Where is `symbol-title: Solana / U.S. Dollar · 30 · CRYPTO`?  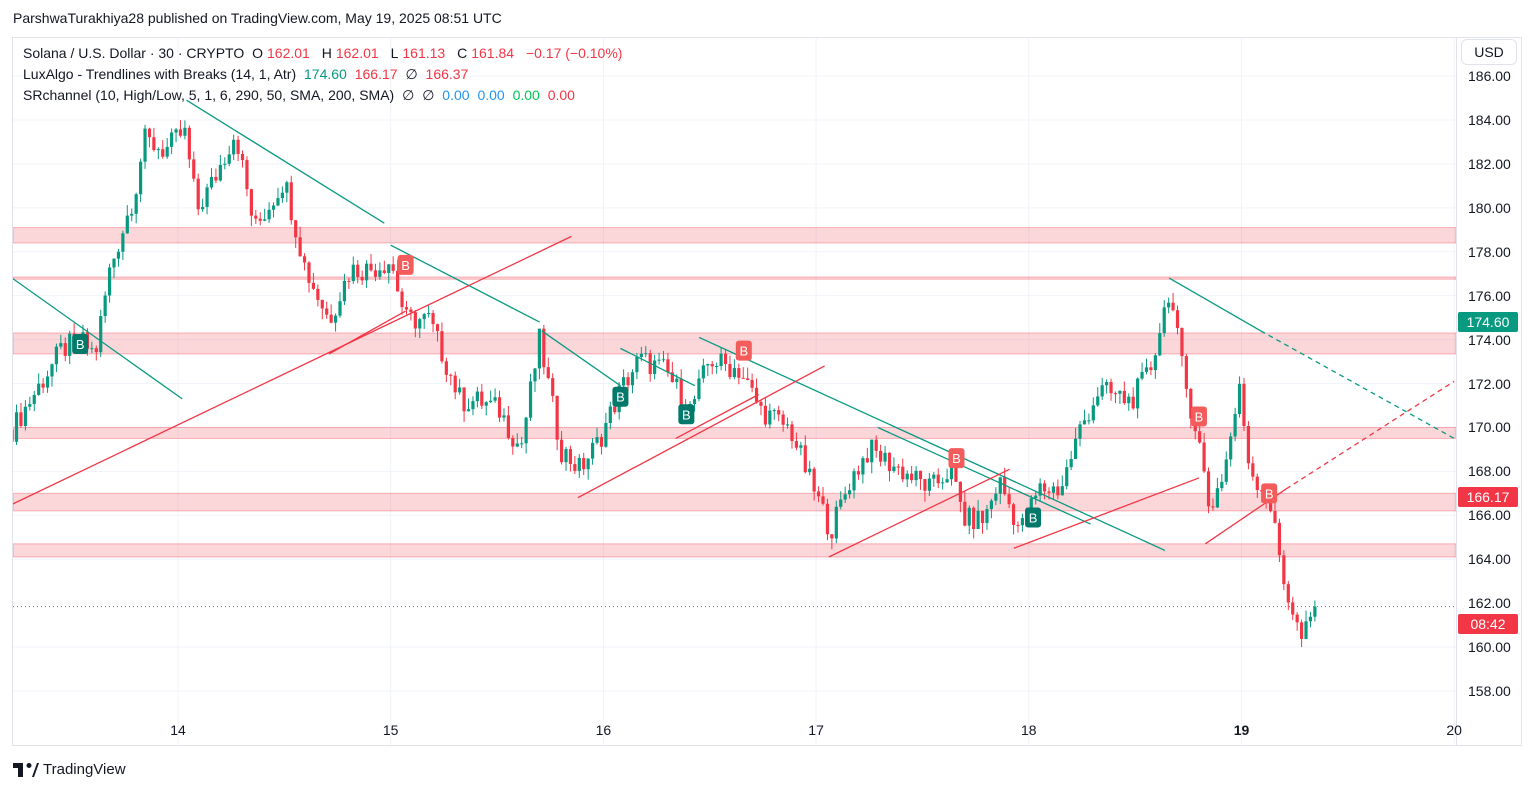
symbol-title: Solana / U.S. Dollar · 30 · CRYPTO is located at coordinates (134, 53).